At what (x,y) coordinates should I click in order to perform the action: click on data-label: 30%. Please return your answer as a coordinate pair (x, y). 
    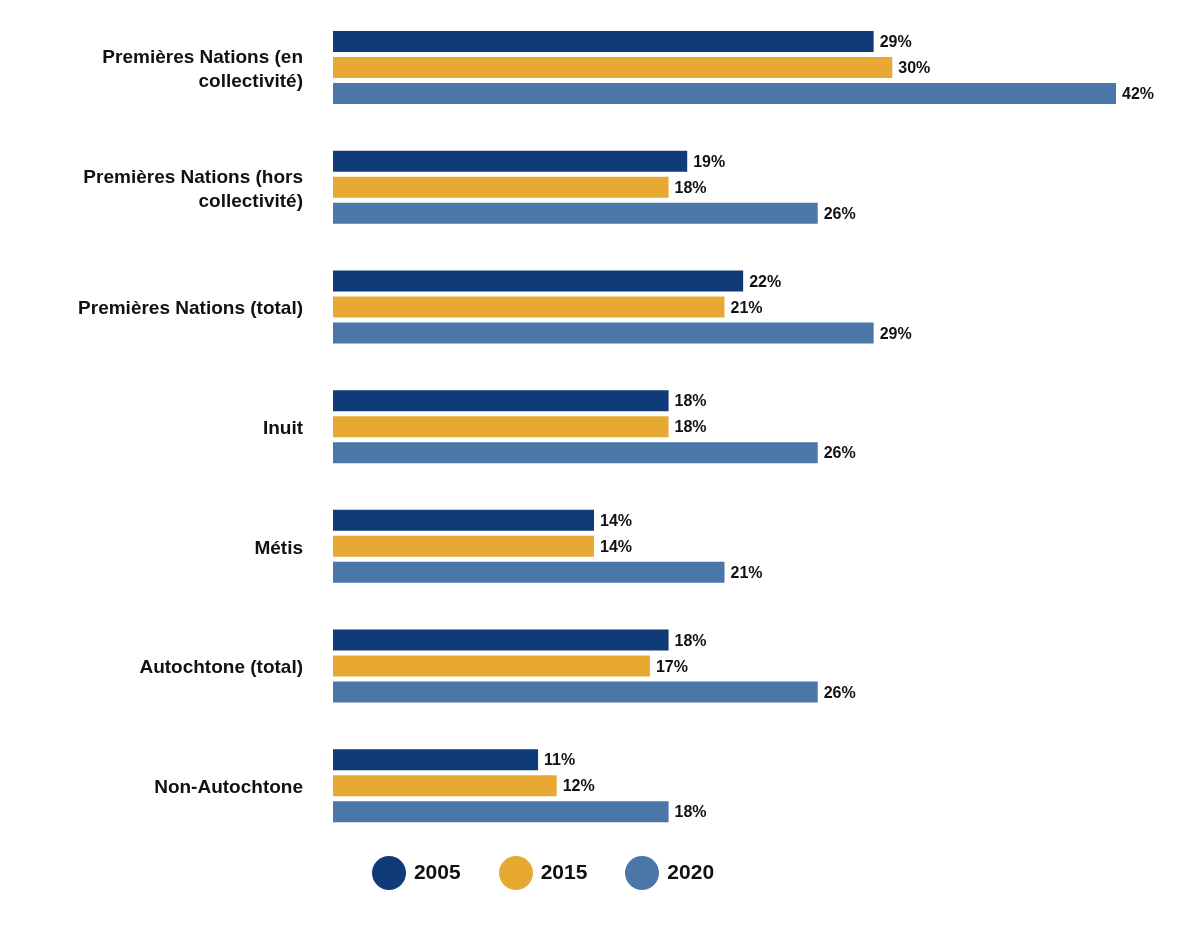
    Looking at the image, I should click on (914, 68).